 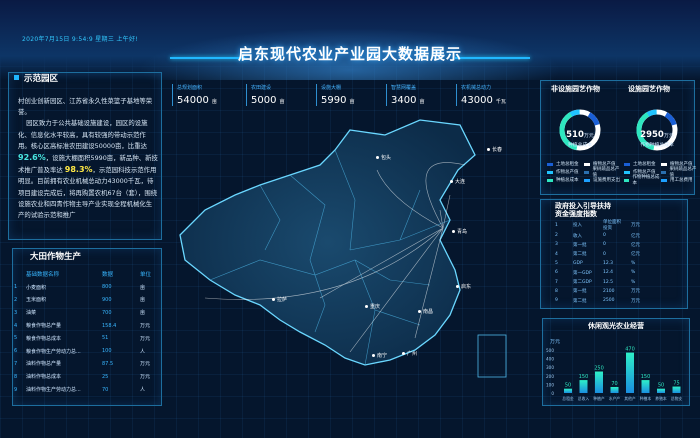 I want to click on col-value: 数据, so click(x=108, y=275).